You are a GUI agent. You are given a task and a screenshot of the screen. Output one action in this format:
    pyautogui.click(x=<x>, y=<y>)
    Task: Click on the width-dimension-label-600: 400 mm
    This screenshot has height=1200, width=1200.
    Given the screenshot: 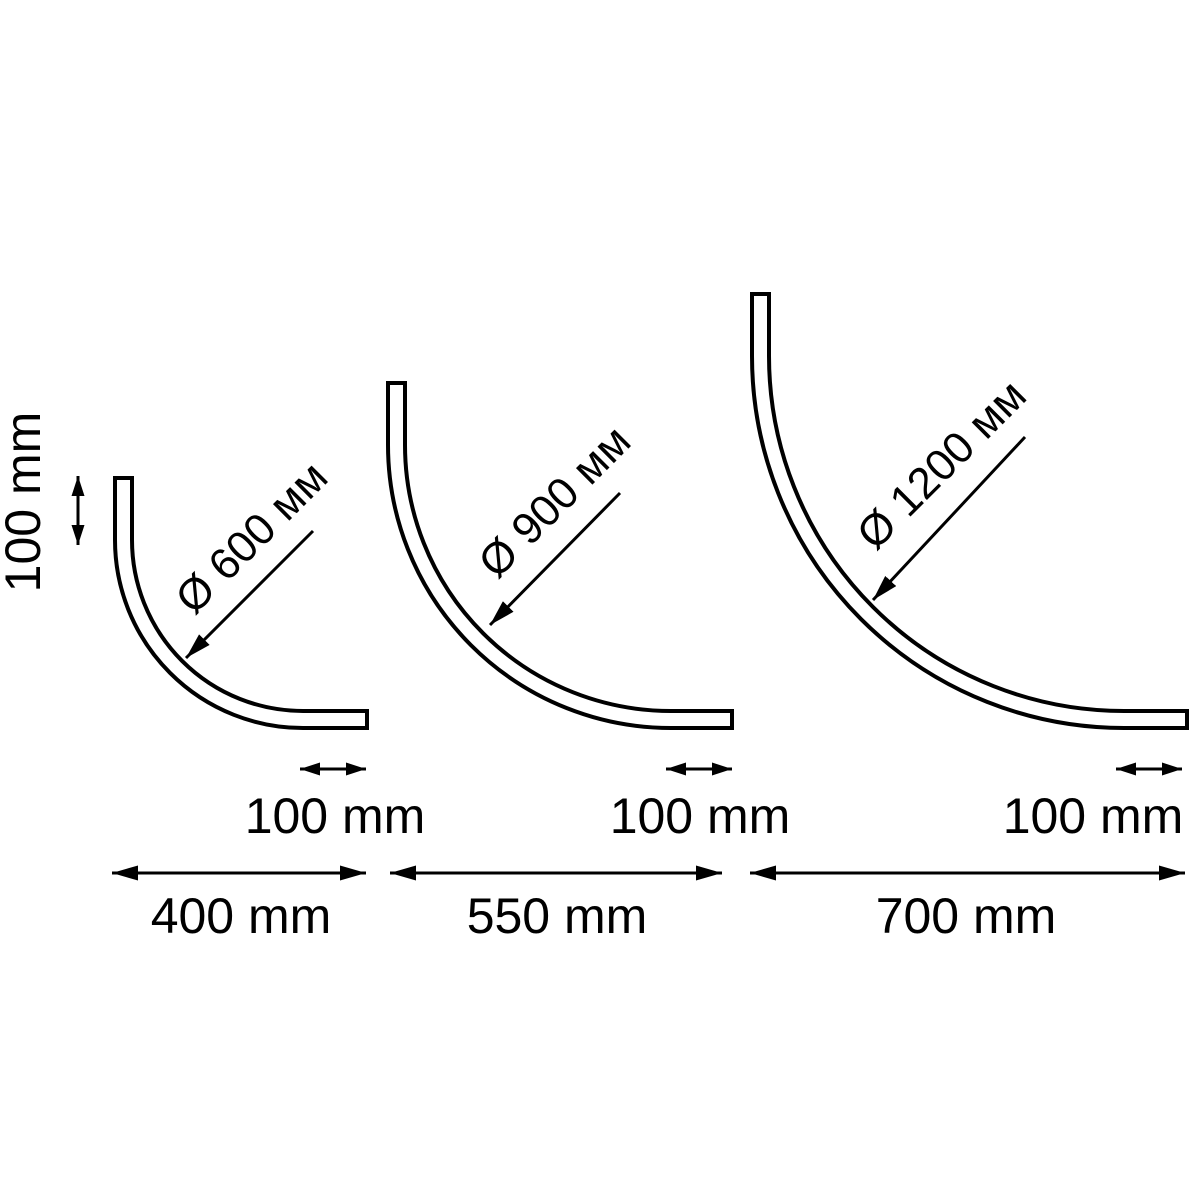 What is the action you would take?
    pyautogui.click(x=241, y=916)
    